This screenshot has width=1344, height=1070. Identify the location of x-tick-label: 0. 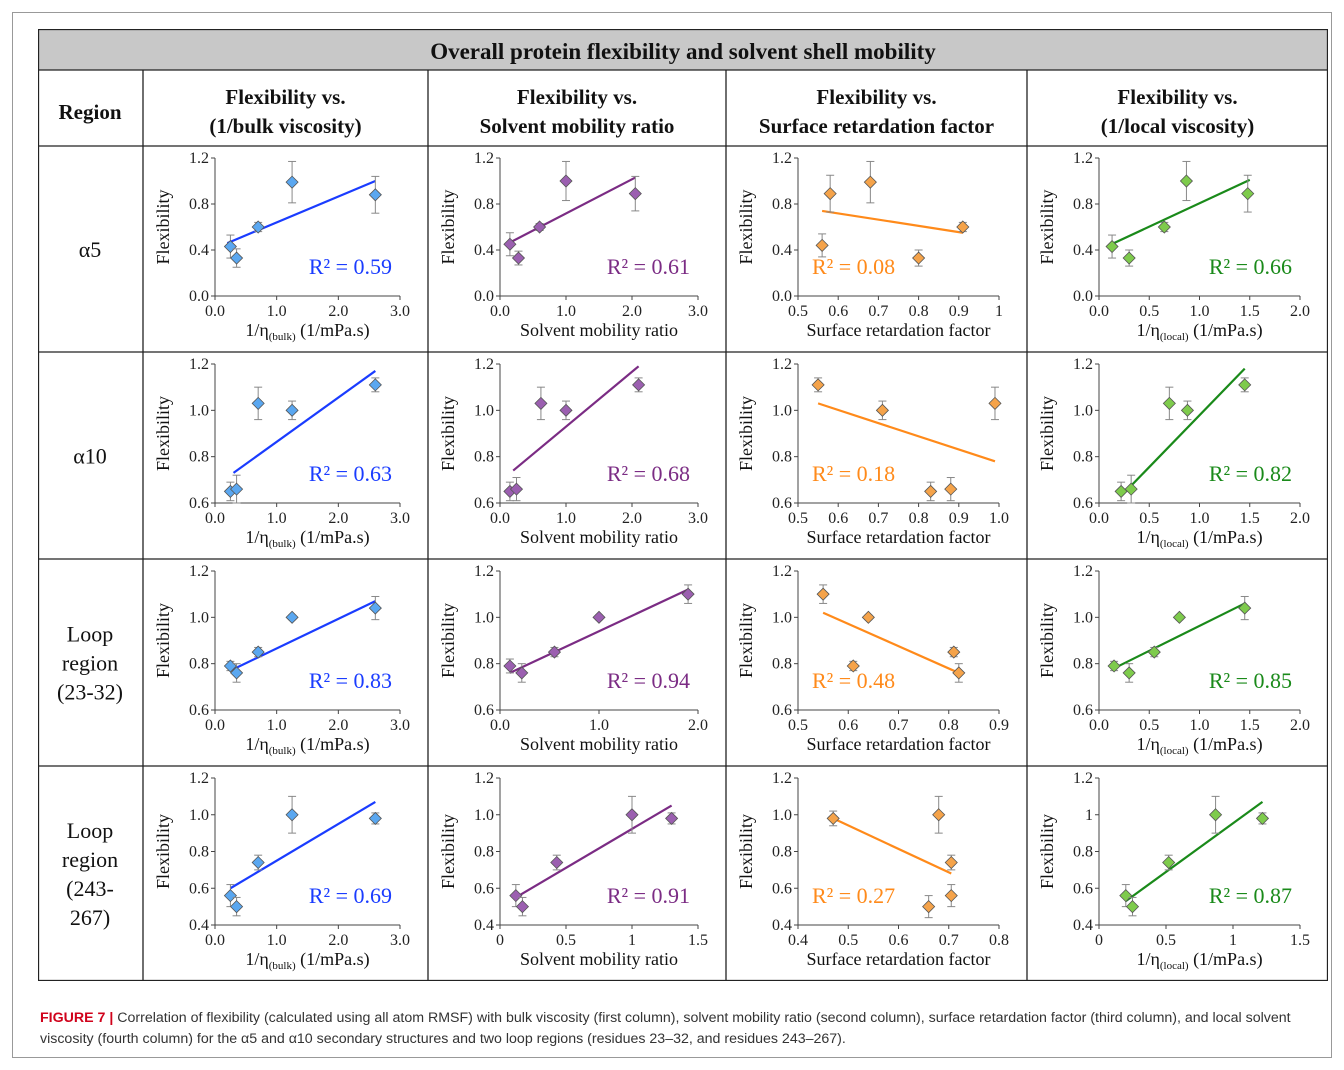
(500, 940).